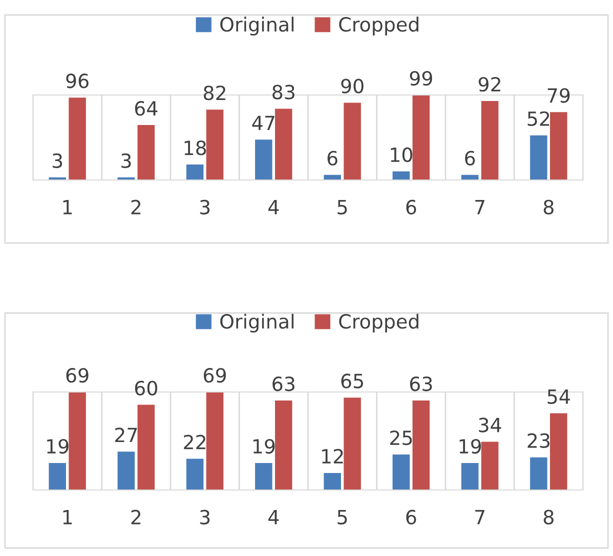  What do you see at coordinates (352, 86) in the screenshot?
I see `data-label: 90` at bounding box center [352, 86].